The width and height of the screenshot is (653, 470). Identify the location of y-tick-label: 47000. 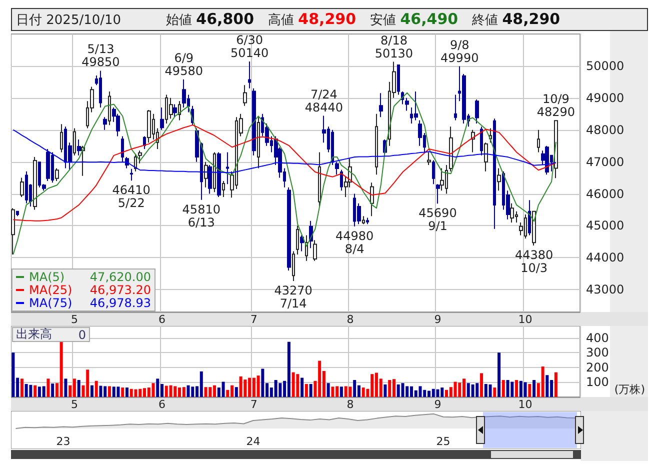
(605, 161).